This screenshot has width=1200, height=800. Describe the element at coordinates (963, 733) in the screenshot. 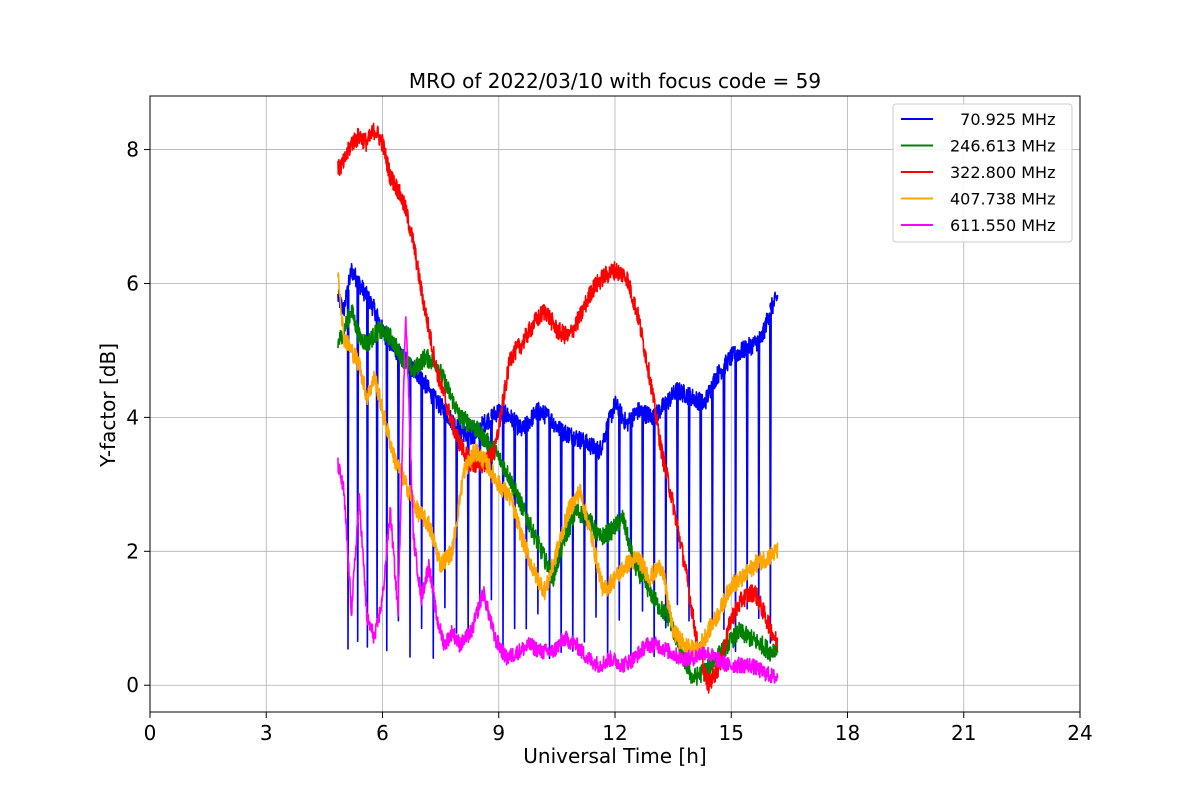

I see `x-tick-label: 21` at that location.